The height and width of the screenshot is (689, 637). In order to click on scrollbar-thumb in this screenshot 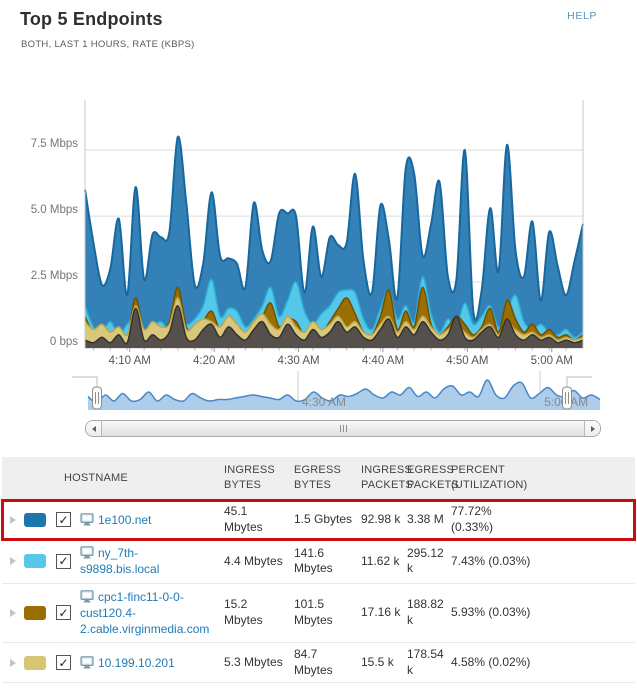, I will do `click(343, 428)`.